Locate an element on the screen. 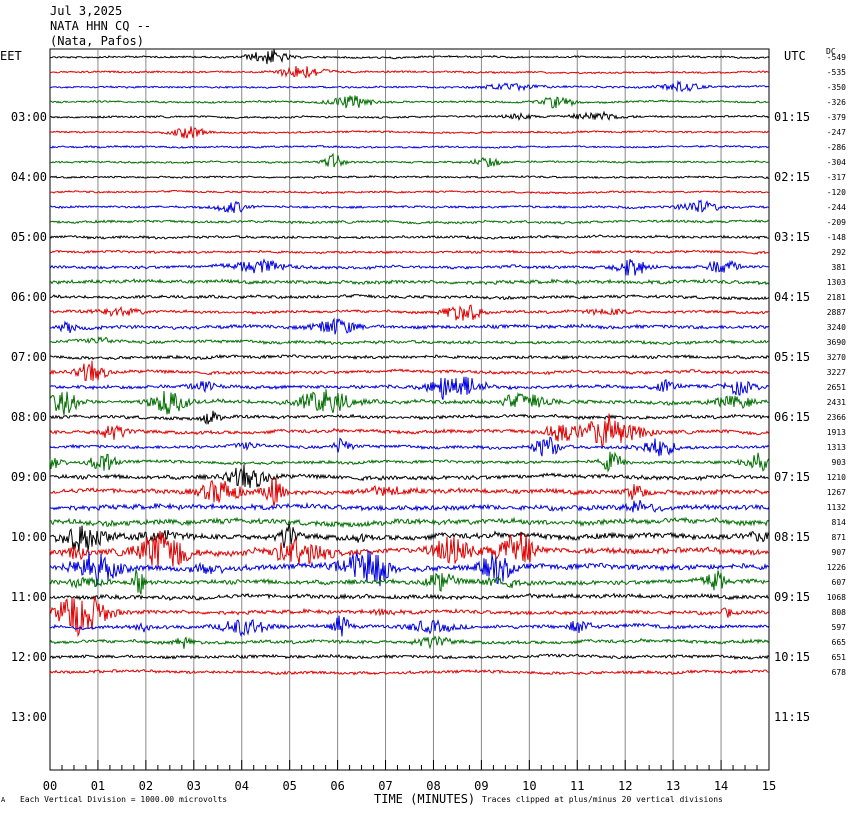 The width and height of the screenshot is (850, 814). left-hour-label: 07:00 is located at coordinates (29, 357).